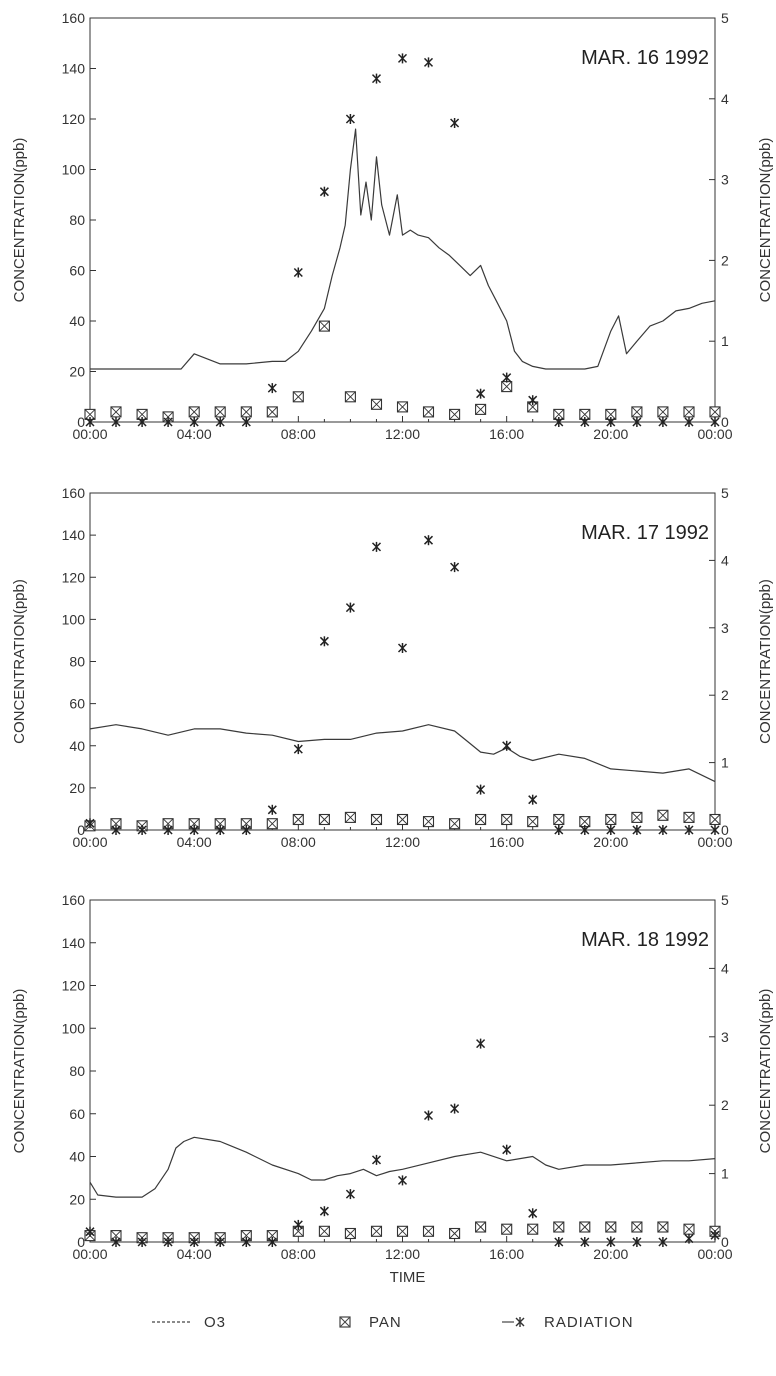  I want to click on x-tick-label: 12:00, so click(402, 434).